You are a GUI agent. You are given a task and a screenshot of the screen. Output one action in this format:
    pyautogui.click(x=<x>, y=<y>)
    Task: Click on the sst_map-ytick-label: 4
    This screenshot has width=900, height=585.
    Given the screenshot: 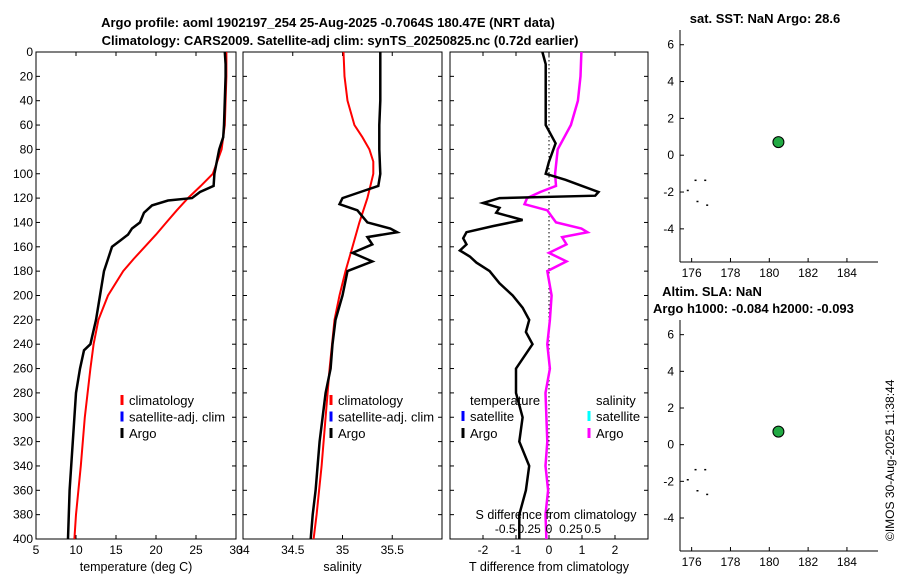 What is the action you would take?
    pyautogui.click(x=670, y=82)
    